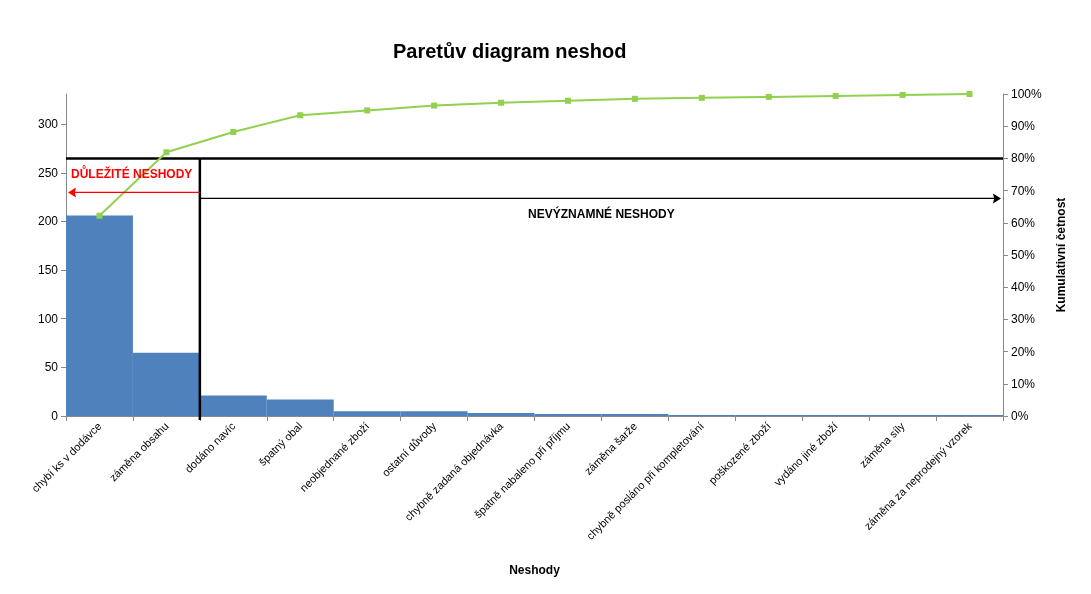  I want to click on annotation: NEVÝZNAMNÉ NESHODY, so click(601, 214).